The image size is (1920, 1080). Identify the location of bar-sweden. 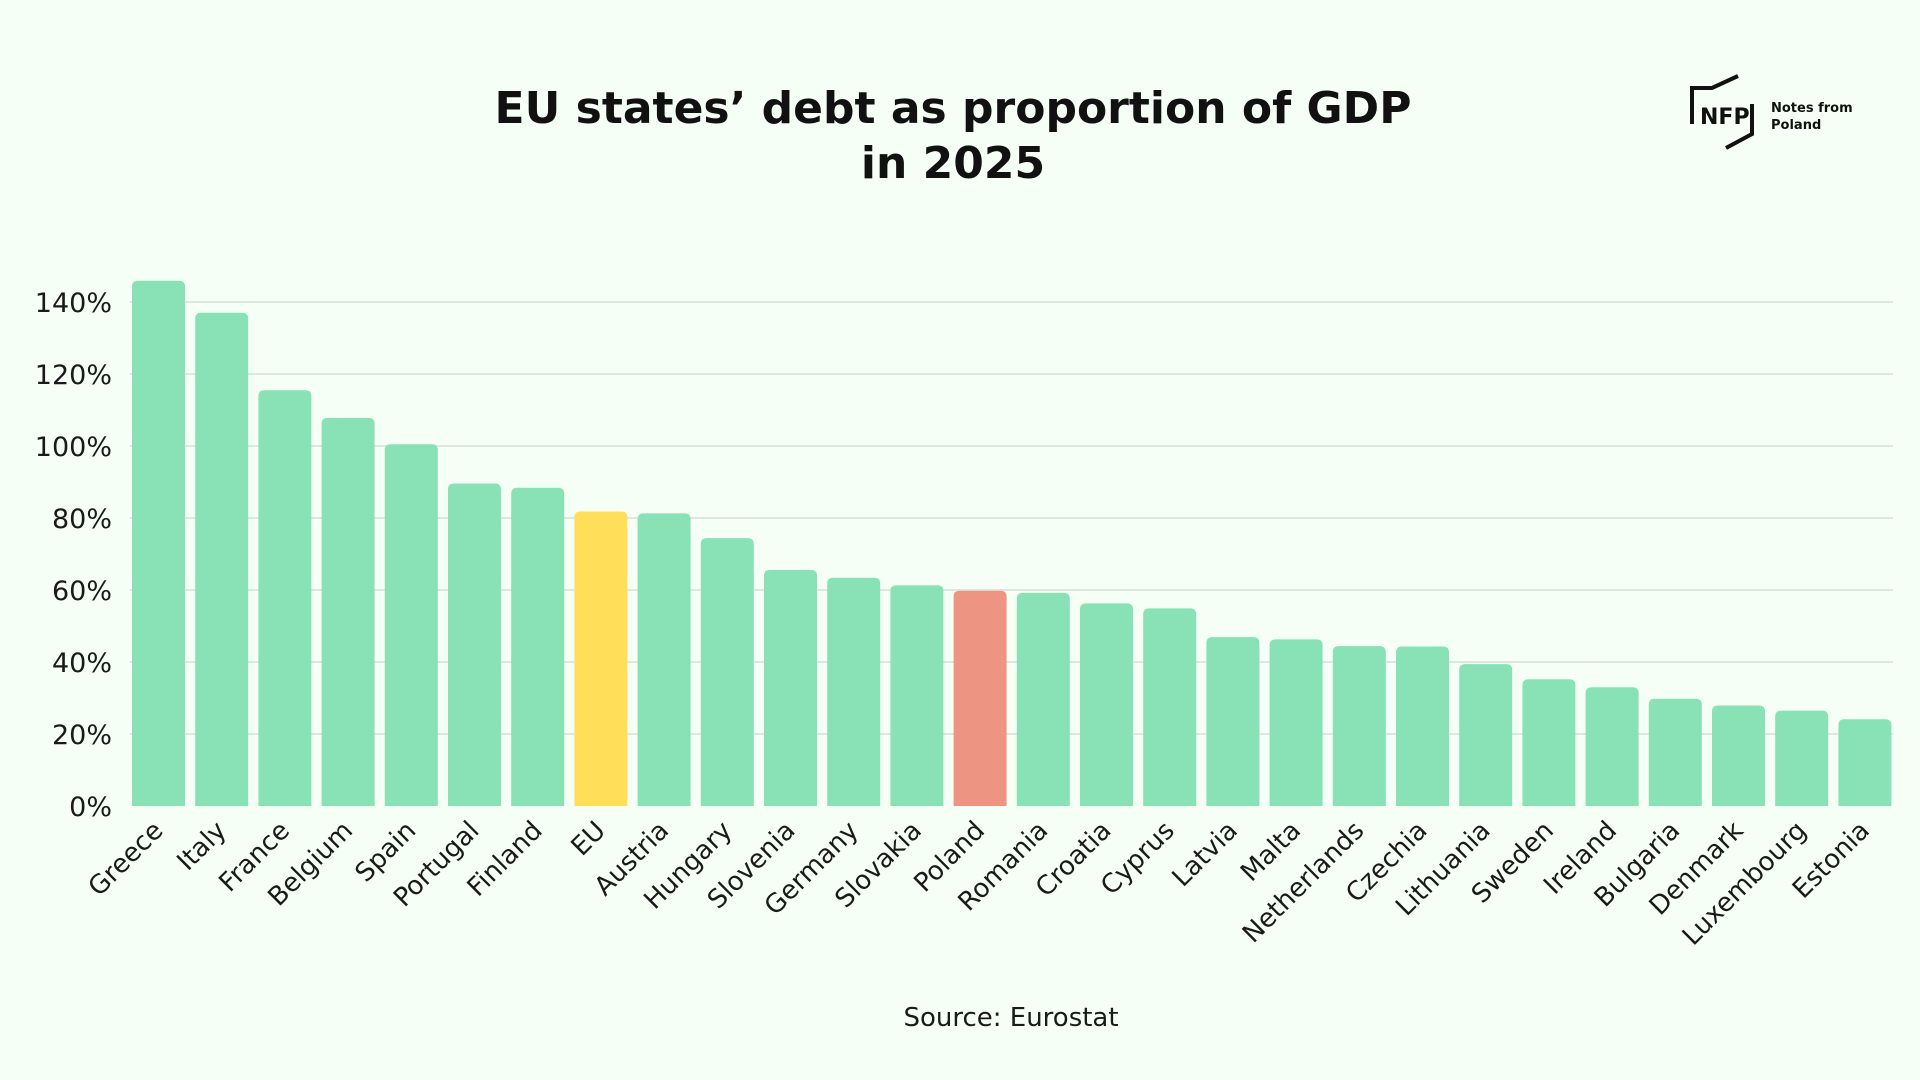
(1549, 742).